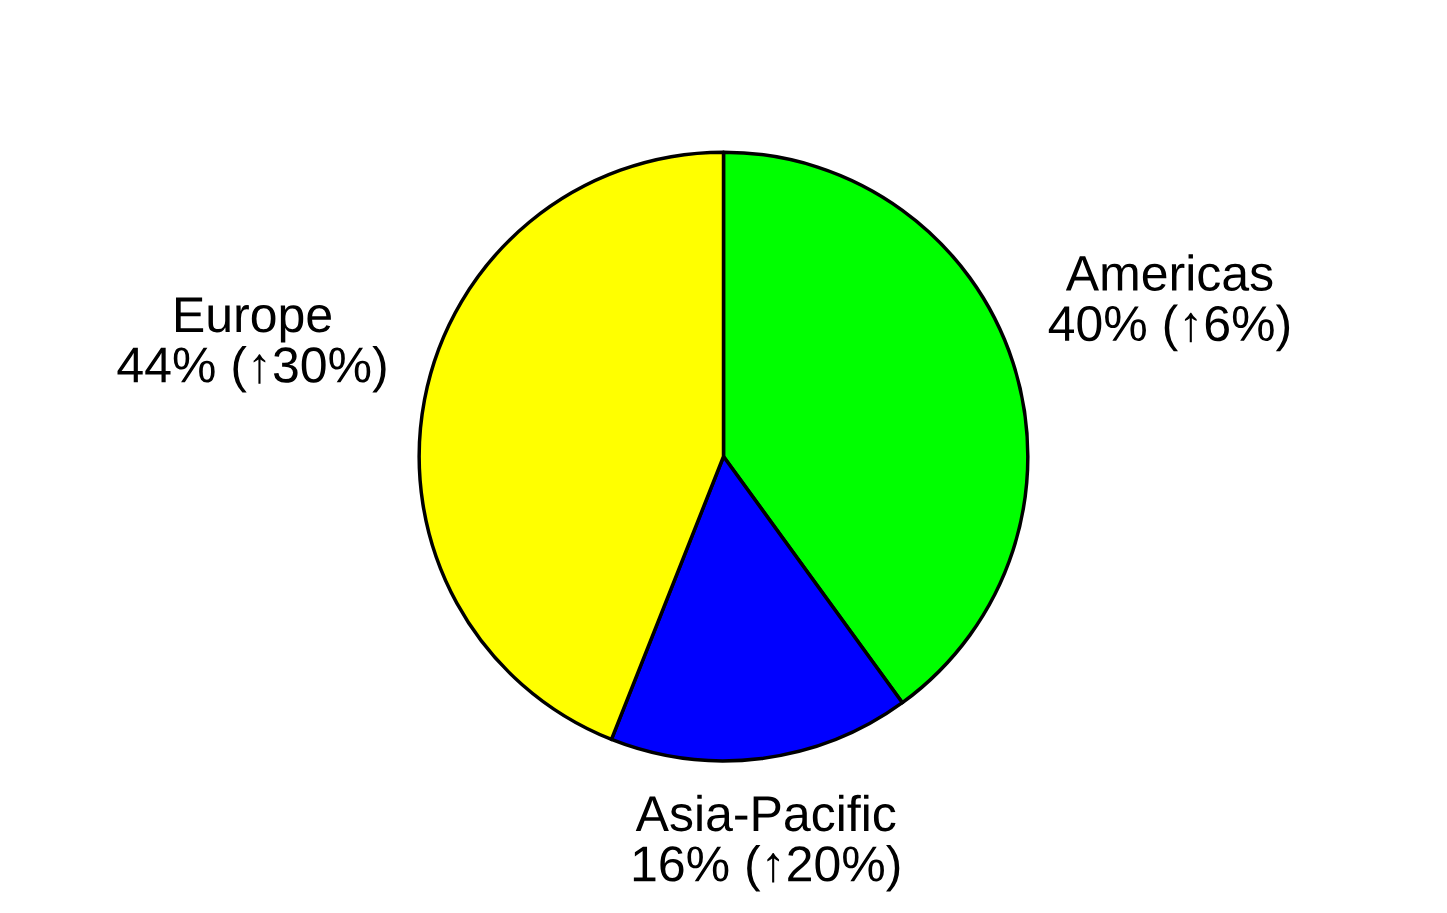 This screenshot has width=1447, height=913. I want to click on data-label: 44% (↑30%), so click(251, 369).